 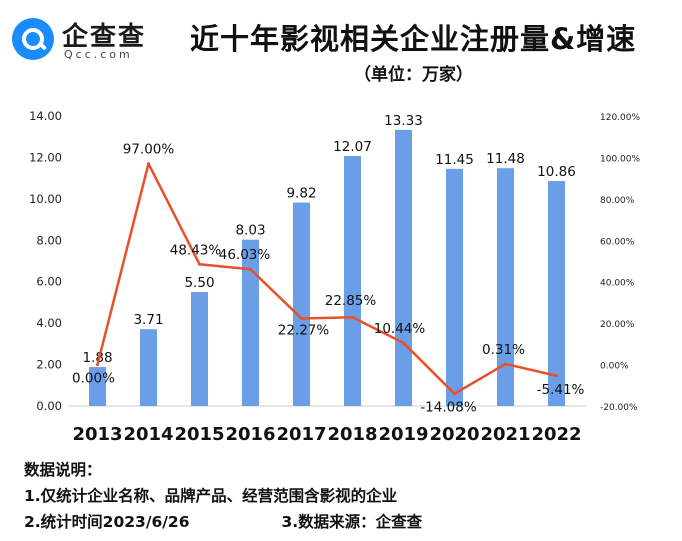 What do you see at coordinates (556, 434) in the screenshot?
I see `x-axis-tick-label: 2022` at bounding box center [556, 434].